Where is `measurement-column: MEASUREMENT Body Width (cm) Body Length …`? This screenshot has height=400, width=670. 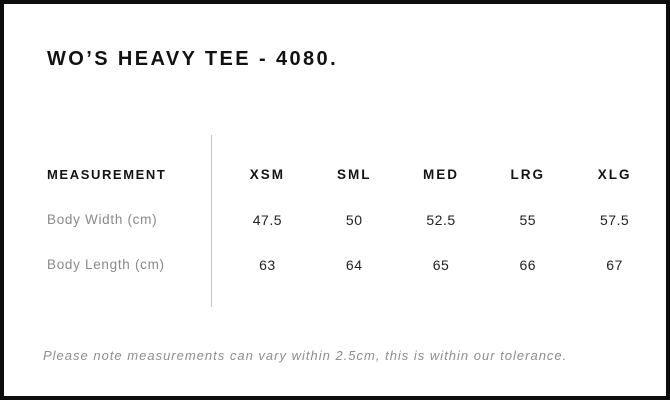
measurement-column: MEASUREMENT Body Width (cm) Body Length … is located at coordinates (107, 221).